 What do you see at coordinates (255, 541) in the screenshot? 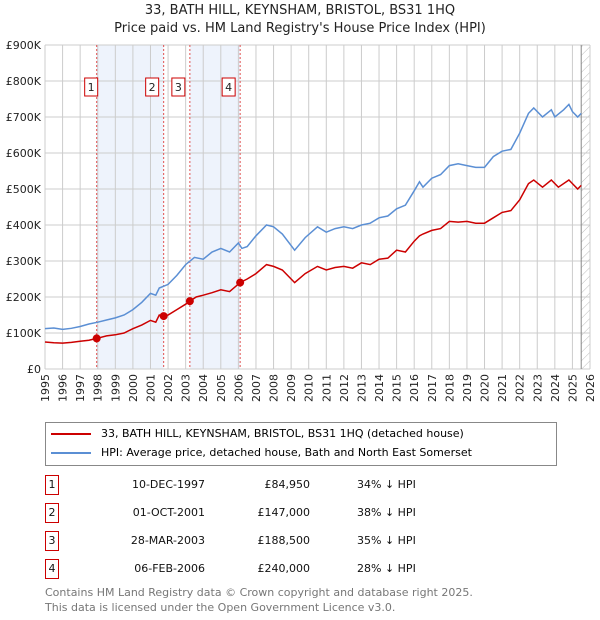
I see `sale-row: 3 28-MAR-2003 £188,500 35% ↓ HPI` at bounding box center [255, 541].